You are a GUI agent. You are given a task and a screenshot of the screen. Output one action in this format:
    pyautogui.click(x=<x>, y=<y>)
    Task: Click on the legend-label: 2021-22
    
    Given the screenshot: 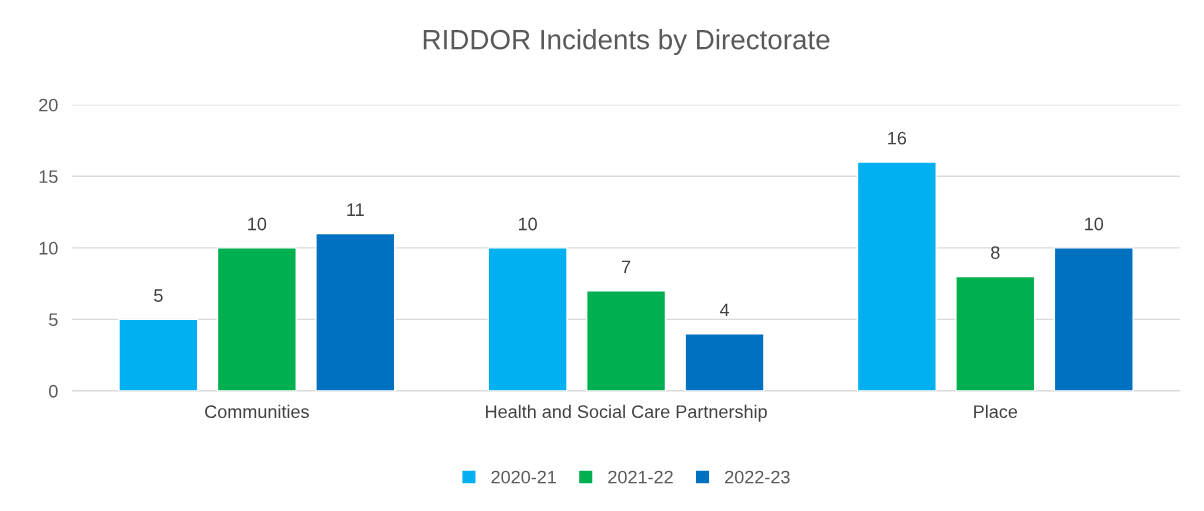 What is the action you would take?
    pyautogui.click(x=640, y=477)
    